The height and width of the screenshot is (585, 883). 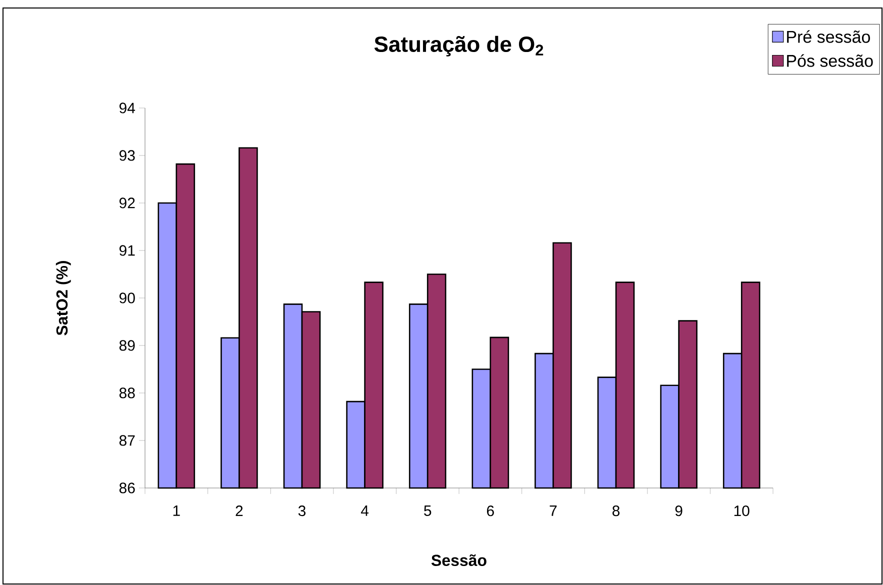 I want to click on y-tick-label: 86, so click(x=127, y=488).